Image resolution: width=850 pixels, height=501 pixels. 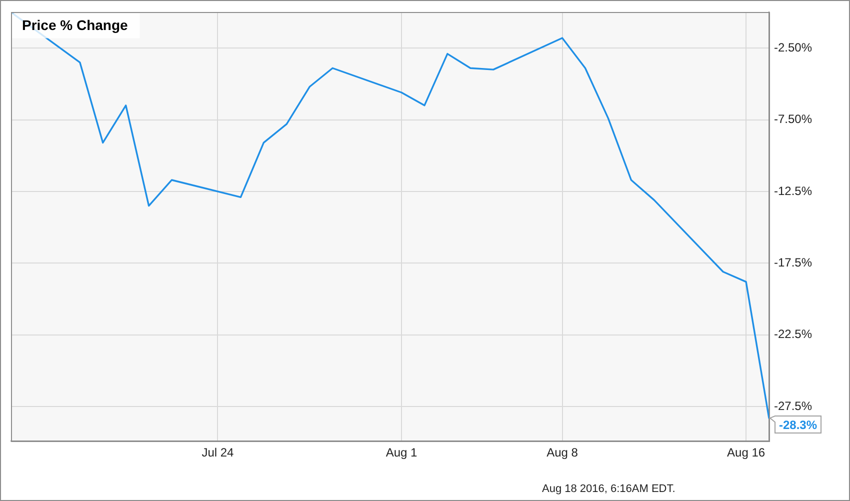 I want to click on x-tick-label: Aug 16, so click(x=746, y=453).